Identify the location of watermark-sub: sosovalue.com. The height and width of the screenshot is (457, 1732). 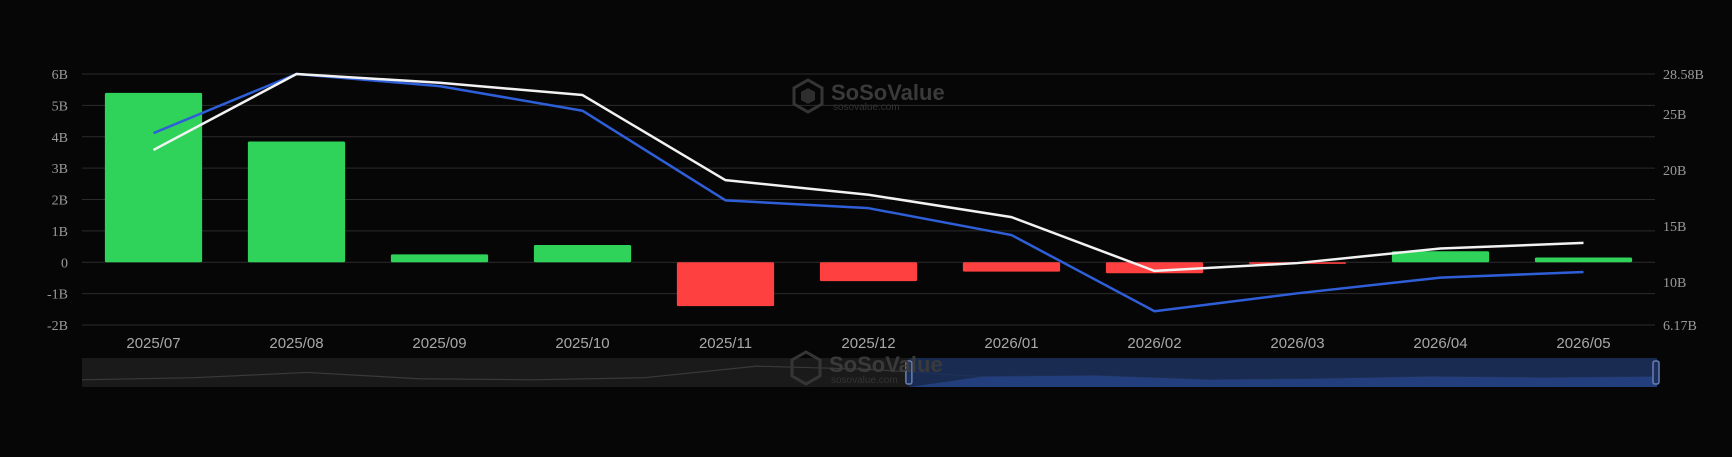
(866, 107).